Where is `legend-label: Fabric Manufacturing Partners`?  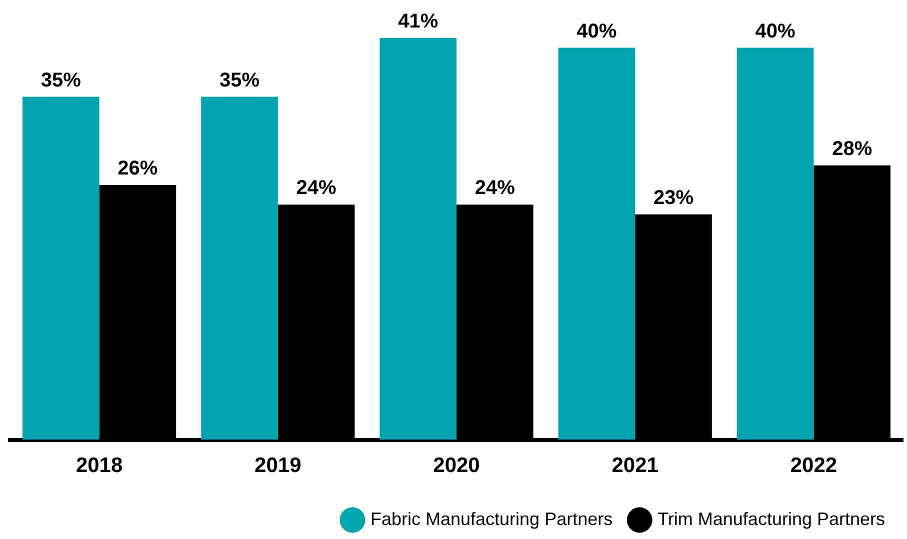 legend-label: Fabric Manufacturing Partners is located at coordinates (491, 518).